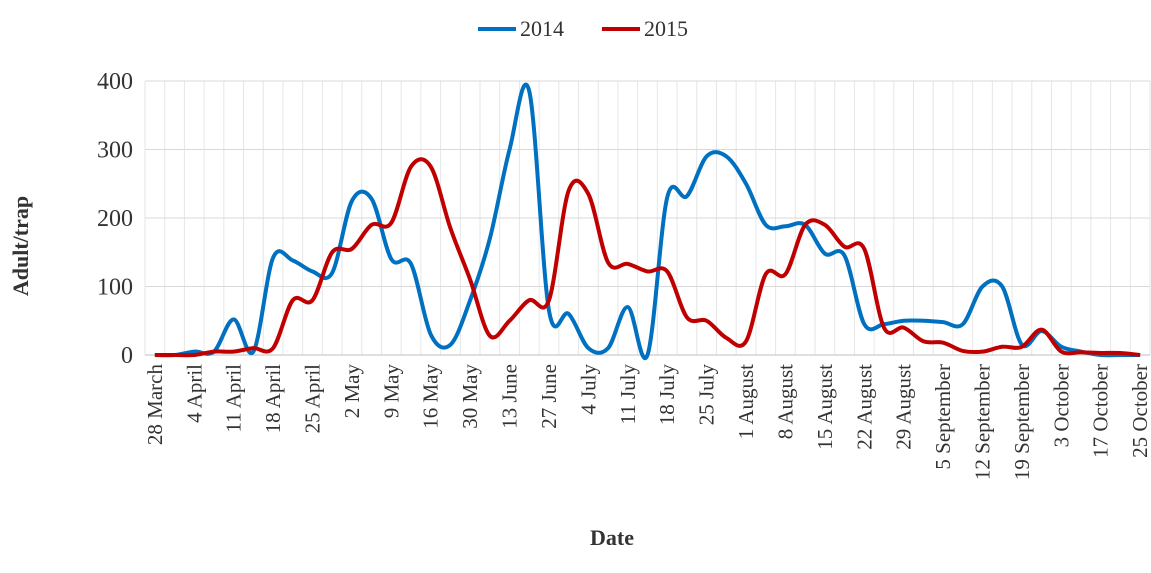 The height and width of the screenshot is (573, 1151). I want to click on x-tick-label: 3 October, so click(1061, 405).